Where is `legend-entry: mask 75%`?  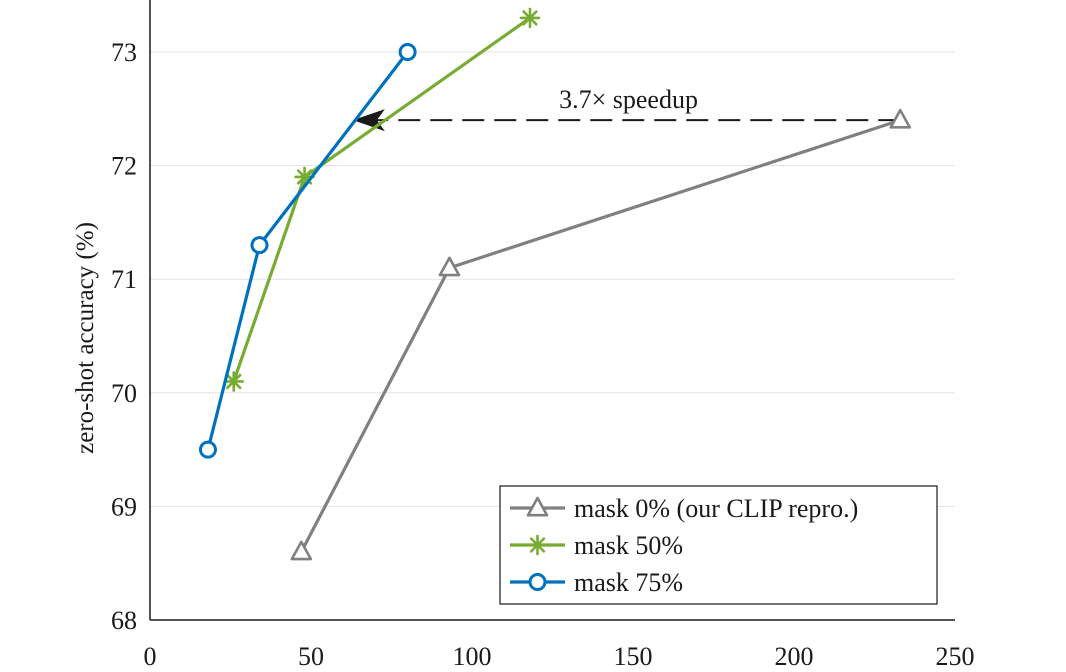 legend-entry: mask 75% is located at coordinates (596, 582).